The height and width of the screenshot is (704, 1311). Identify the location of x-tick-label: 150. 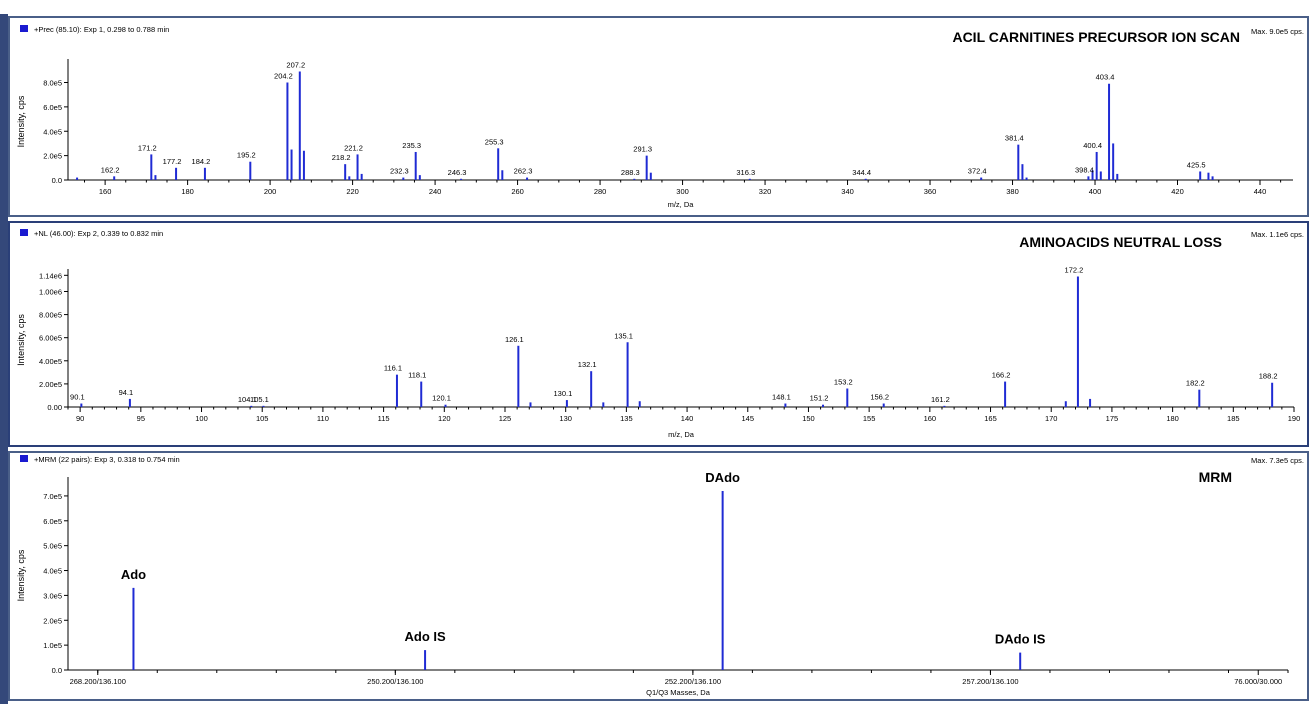
(808, 418).